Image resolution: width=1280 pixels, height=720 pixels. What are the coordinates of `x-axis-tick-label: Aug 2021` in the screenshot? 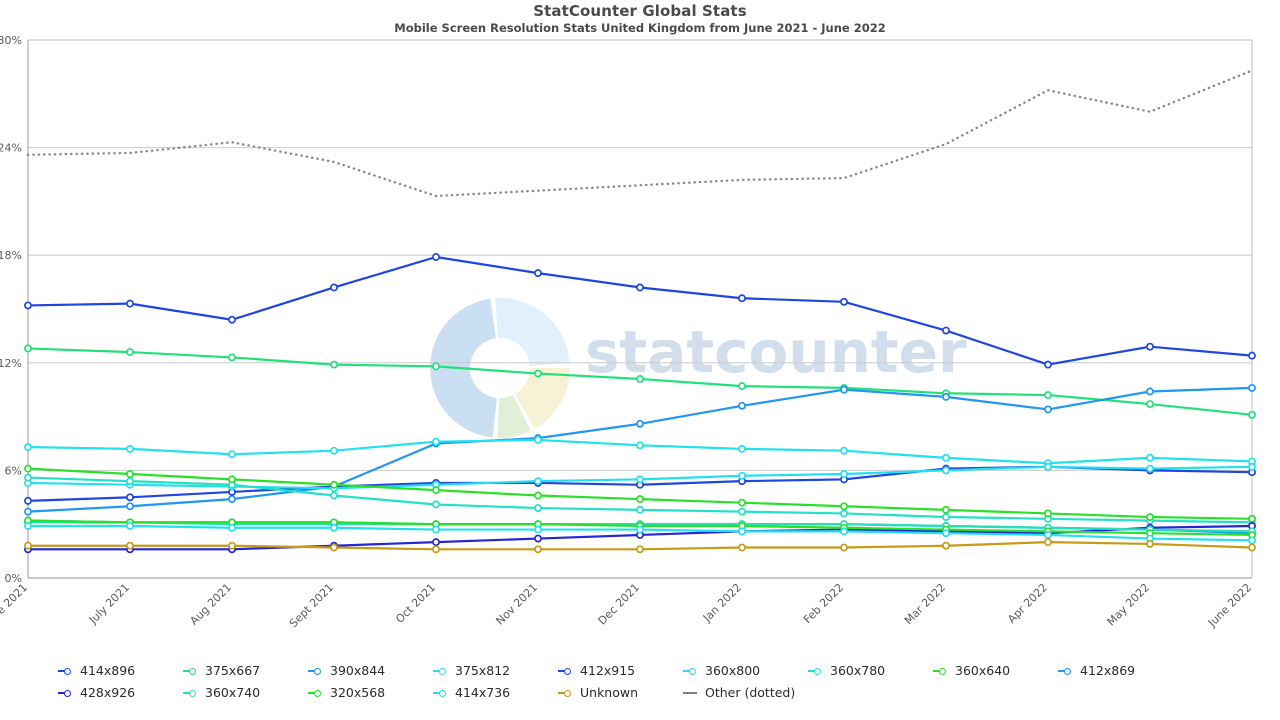 It's located at (210, 604).